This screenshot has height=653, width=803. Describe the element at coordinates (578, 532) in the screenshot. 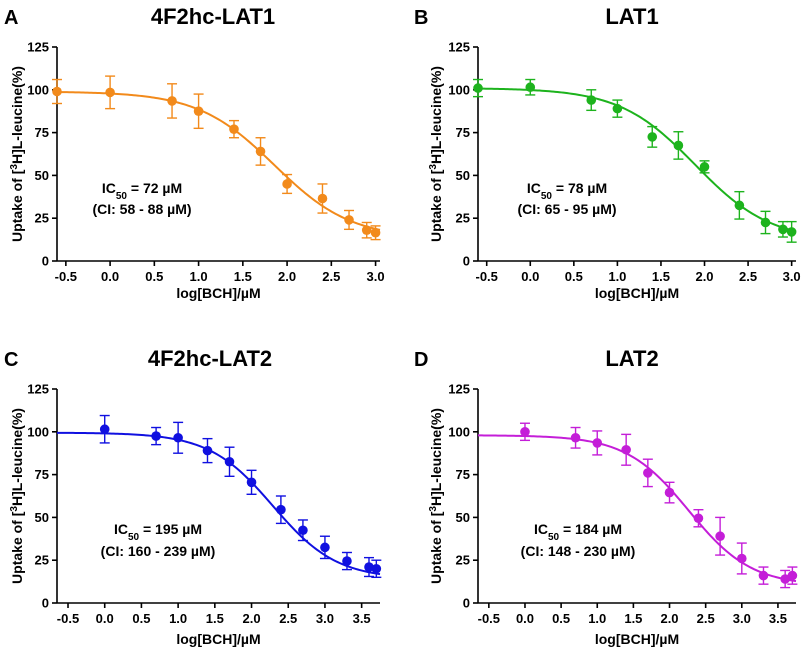

I see `ic50-annotation: IC50 = 184 µM` at that location.